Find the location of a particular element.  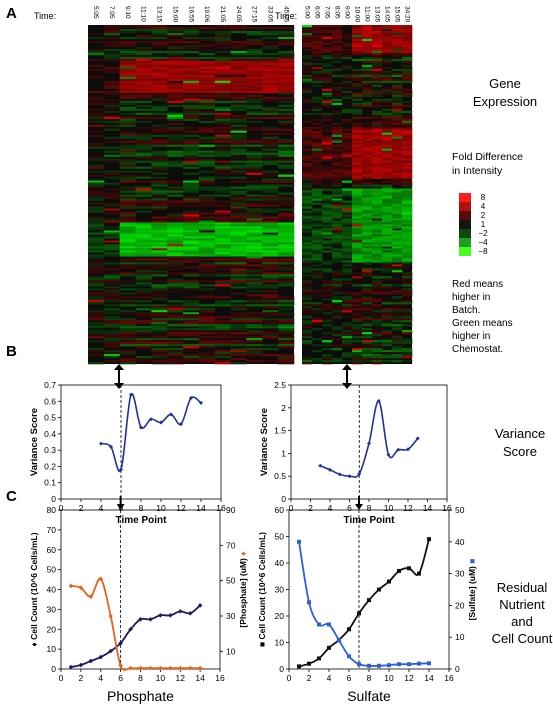

time-point-label: 7:05 is located at coordinates (326, 12).